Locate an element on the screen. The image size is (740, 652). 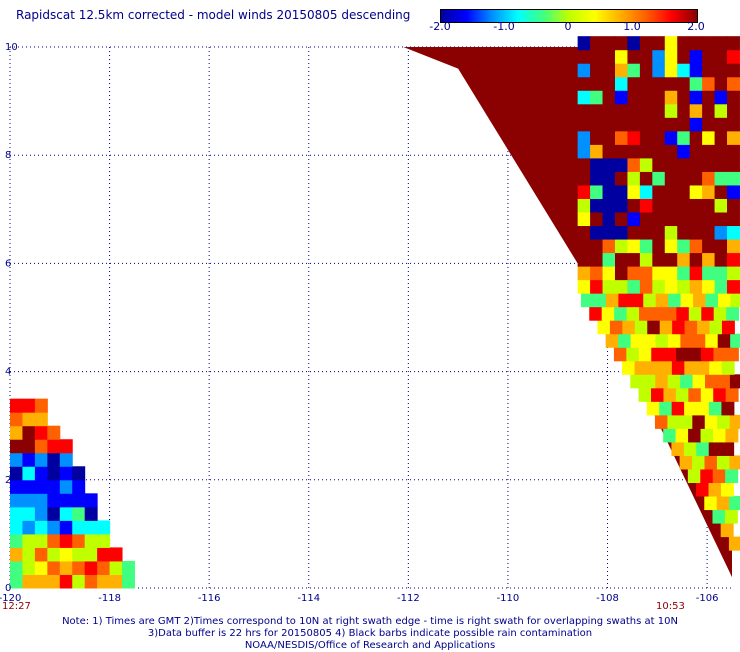
lon-tick-label: -106 is located at coordinates (707, 598).